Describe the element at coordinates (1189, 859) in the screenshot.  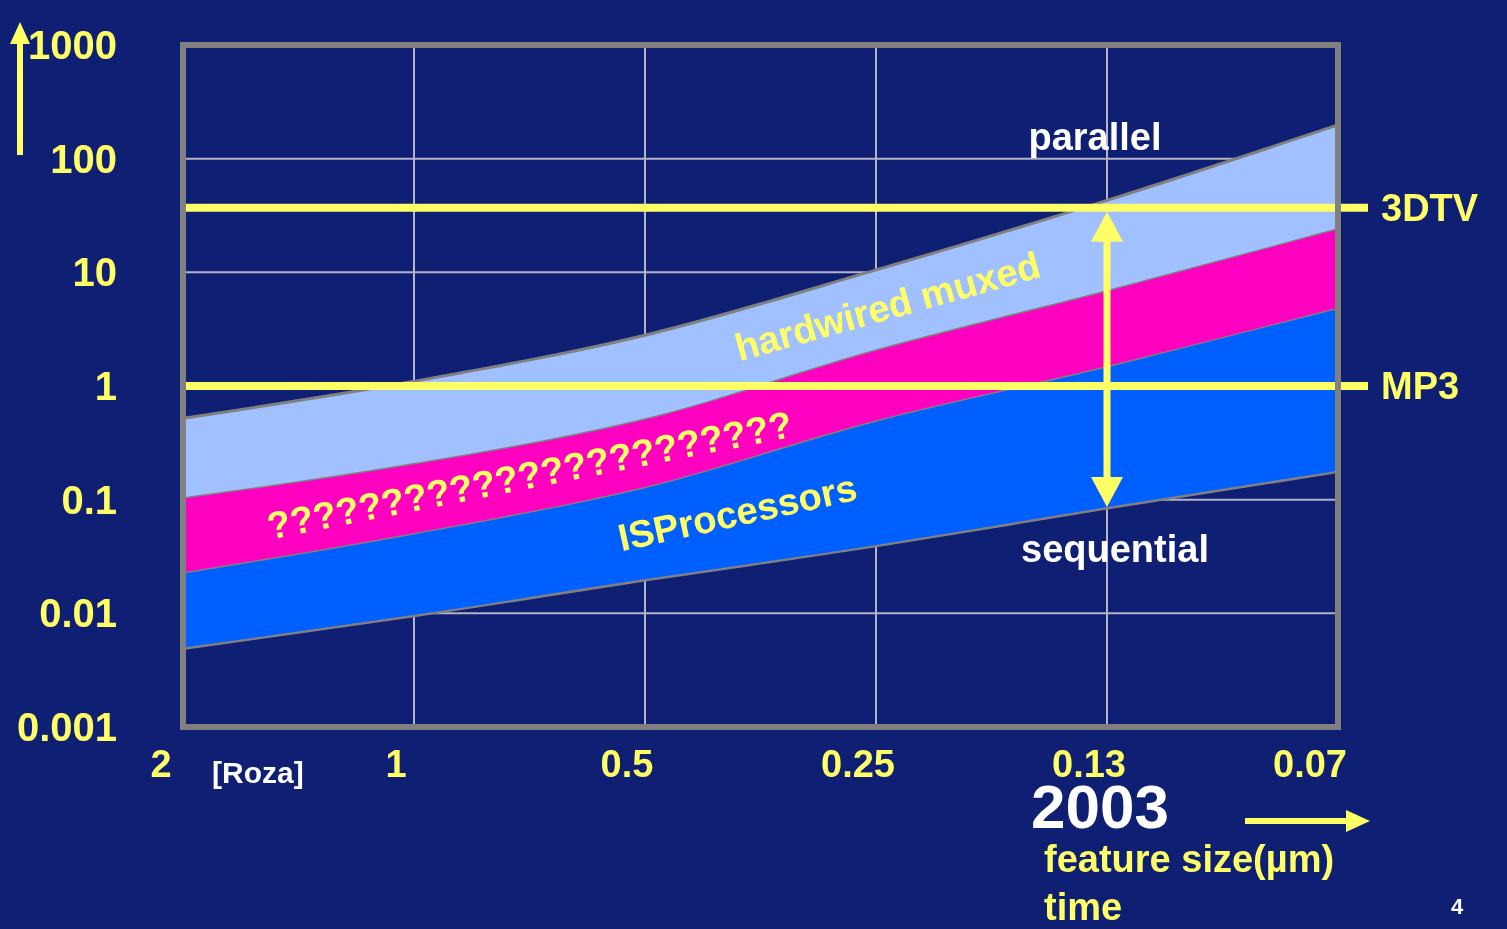
I see `x-axis-title: feature size(µm)` at that location.